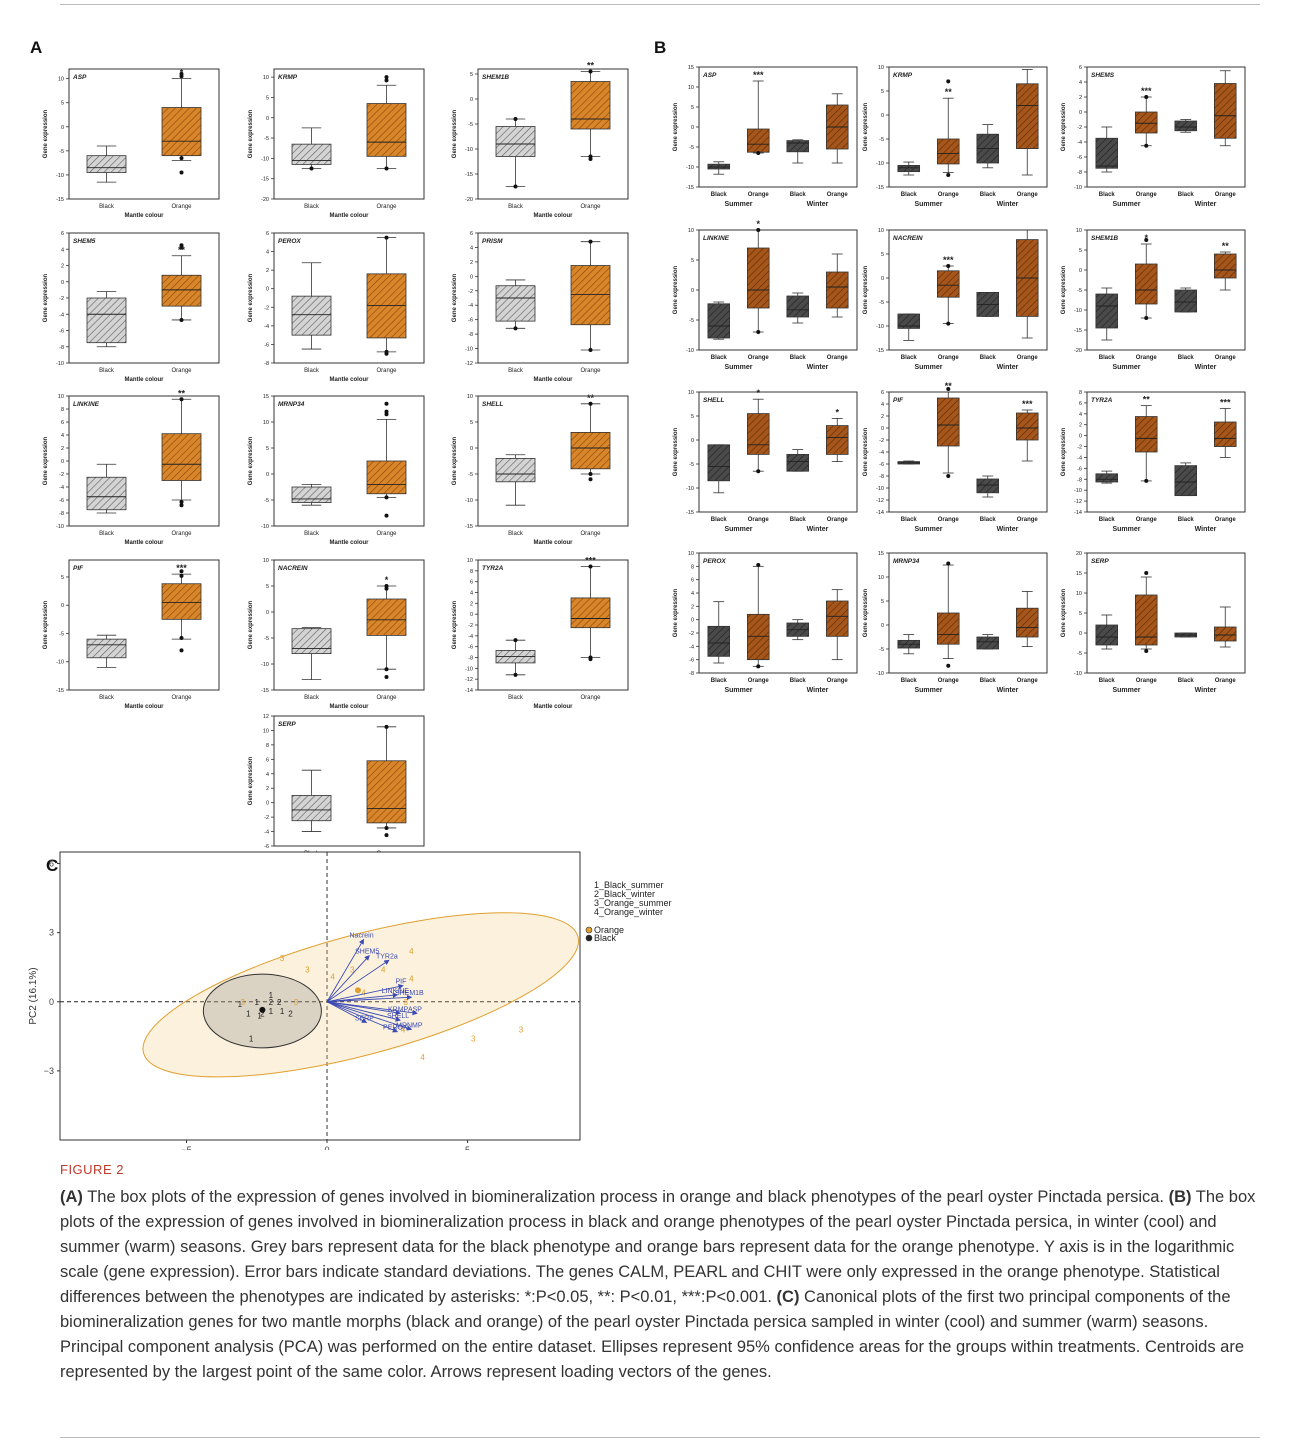  Describe the element at coordinates (837, 412) in the screenshot. I see `significance-mark: *` at that location.